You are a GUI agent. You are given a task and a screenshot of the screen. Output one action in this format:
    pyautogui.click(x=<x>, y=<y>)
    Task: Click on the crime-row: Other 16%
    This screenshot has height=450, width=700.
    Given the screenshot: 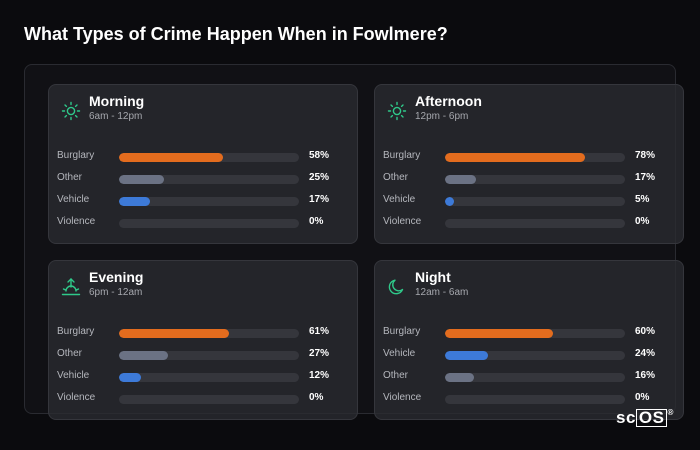 What is the action you would take?
    pyautogui.click(x=531, y=378)
    